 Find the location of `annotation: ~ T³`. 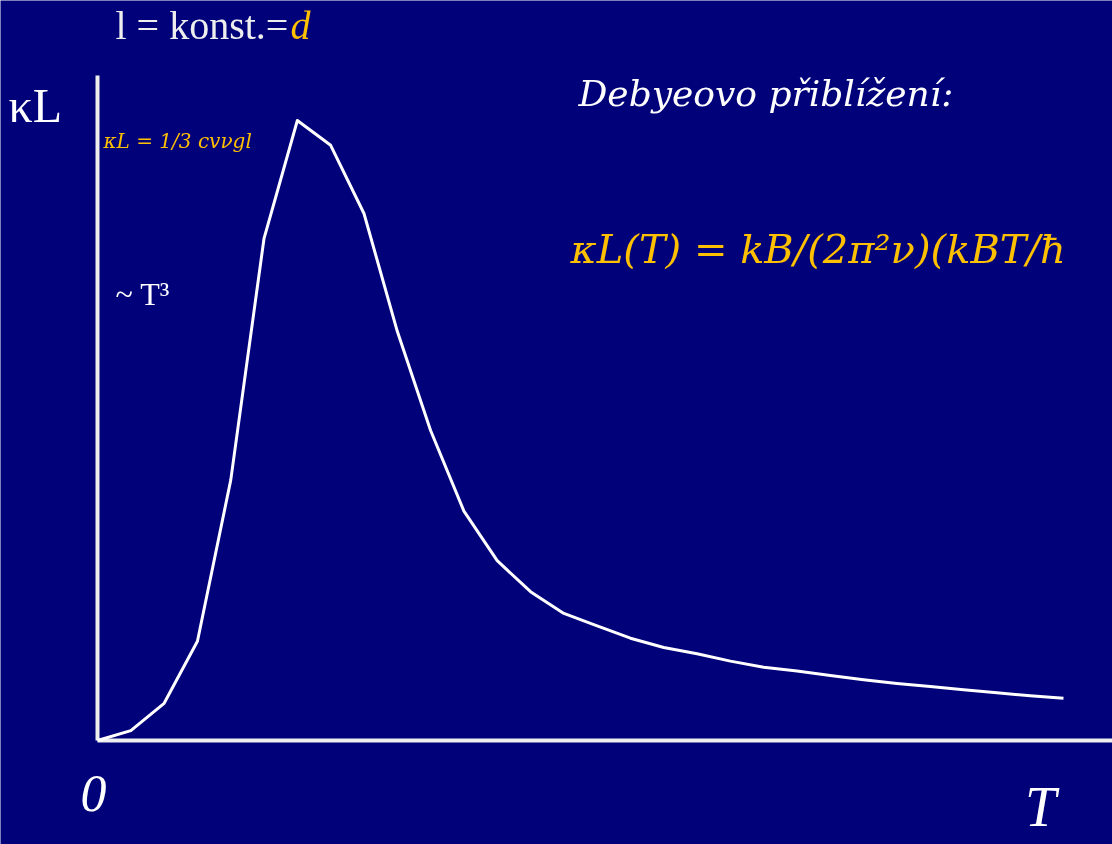

annotation: ~ T³ is located at coordinates (142, 293).